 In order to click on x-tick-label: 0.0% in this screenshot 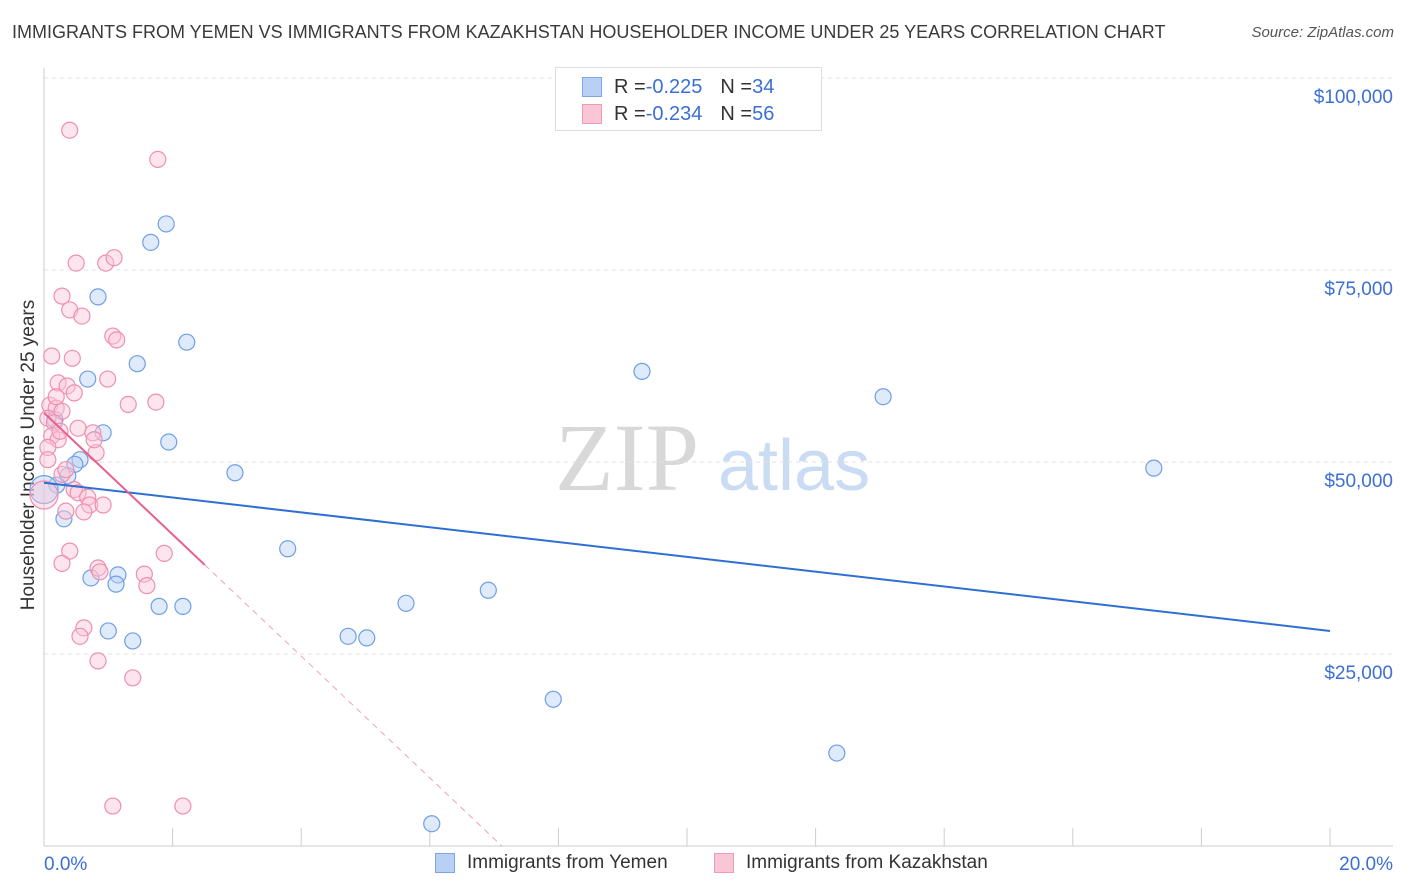, I will do `click(65, 864)`.